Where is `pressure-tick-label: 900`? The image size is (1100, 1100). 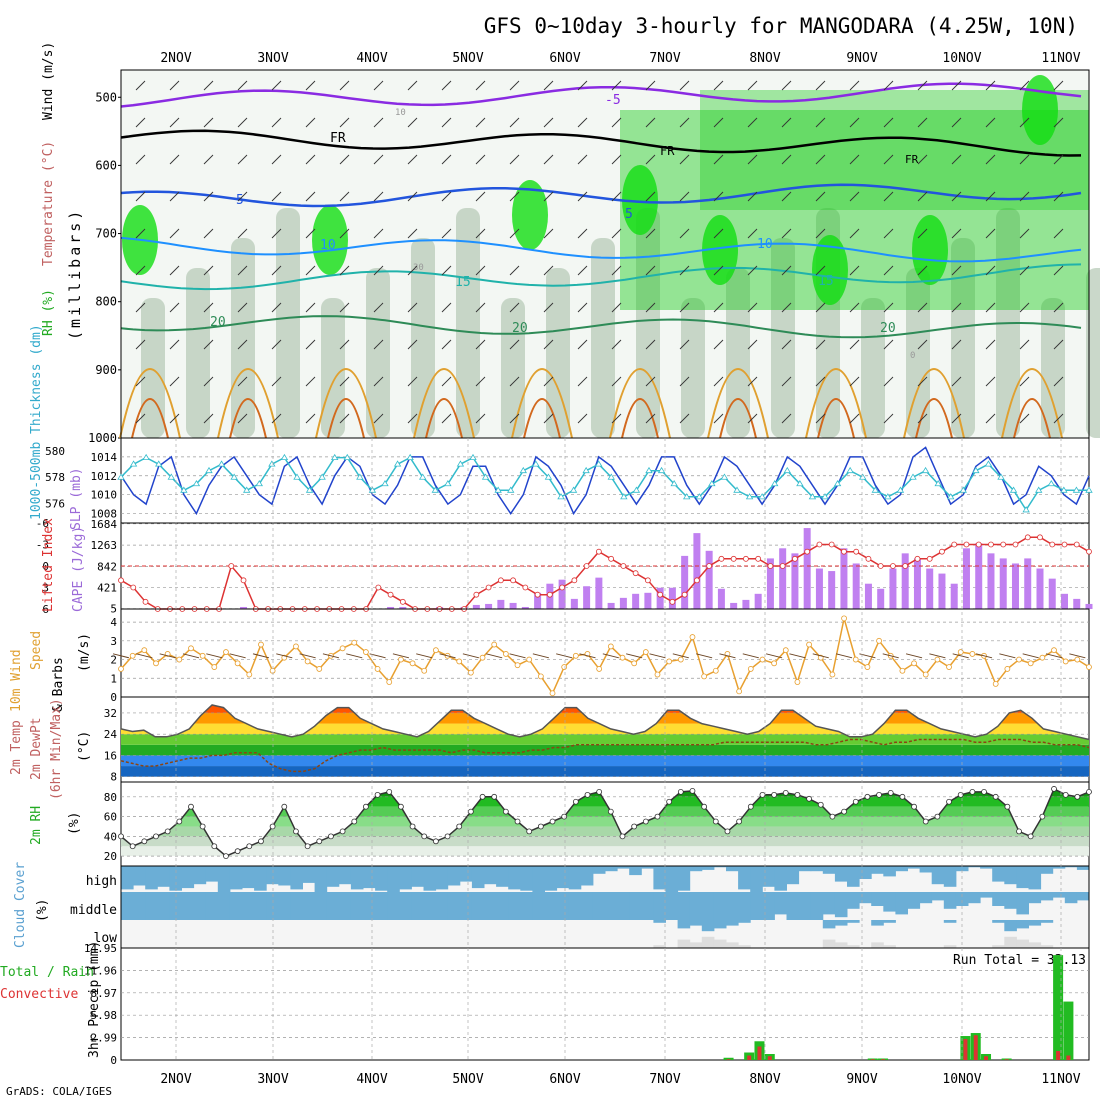
pressure-tick-label: 900 is located at coordinates (106, 370).